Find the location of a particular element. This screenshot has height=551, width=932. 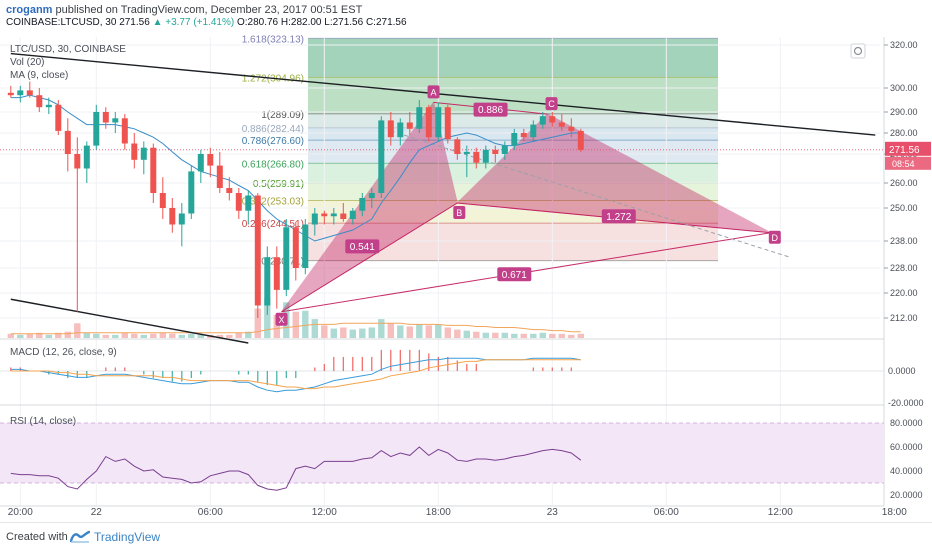

pattern-ratio-label: 0.671 is located at coordinates (514, 275).